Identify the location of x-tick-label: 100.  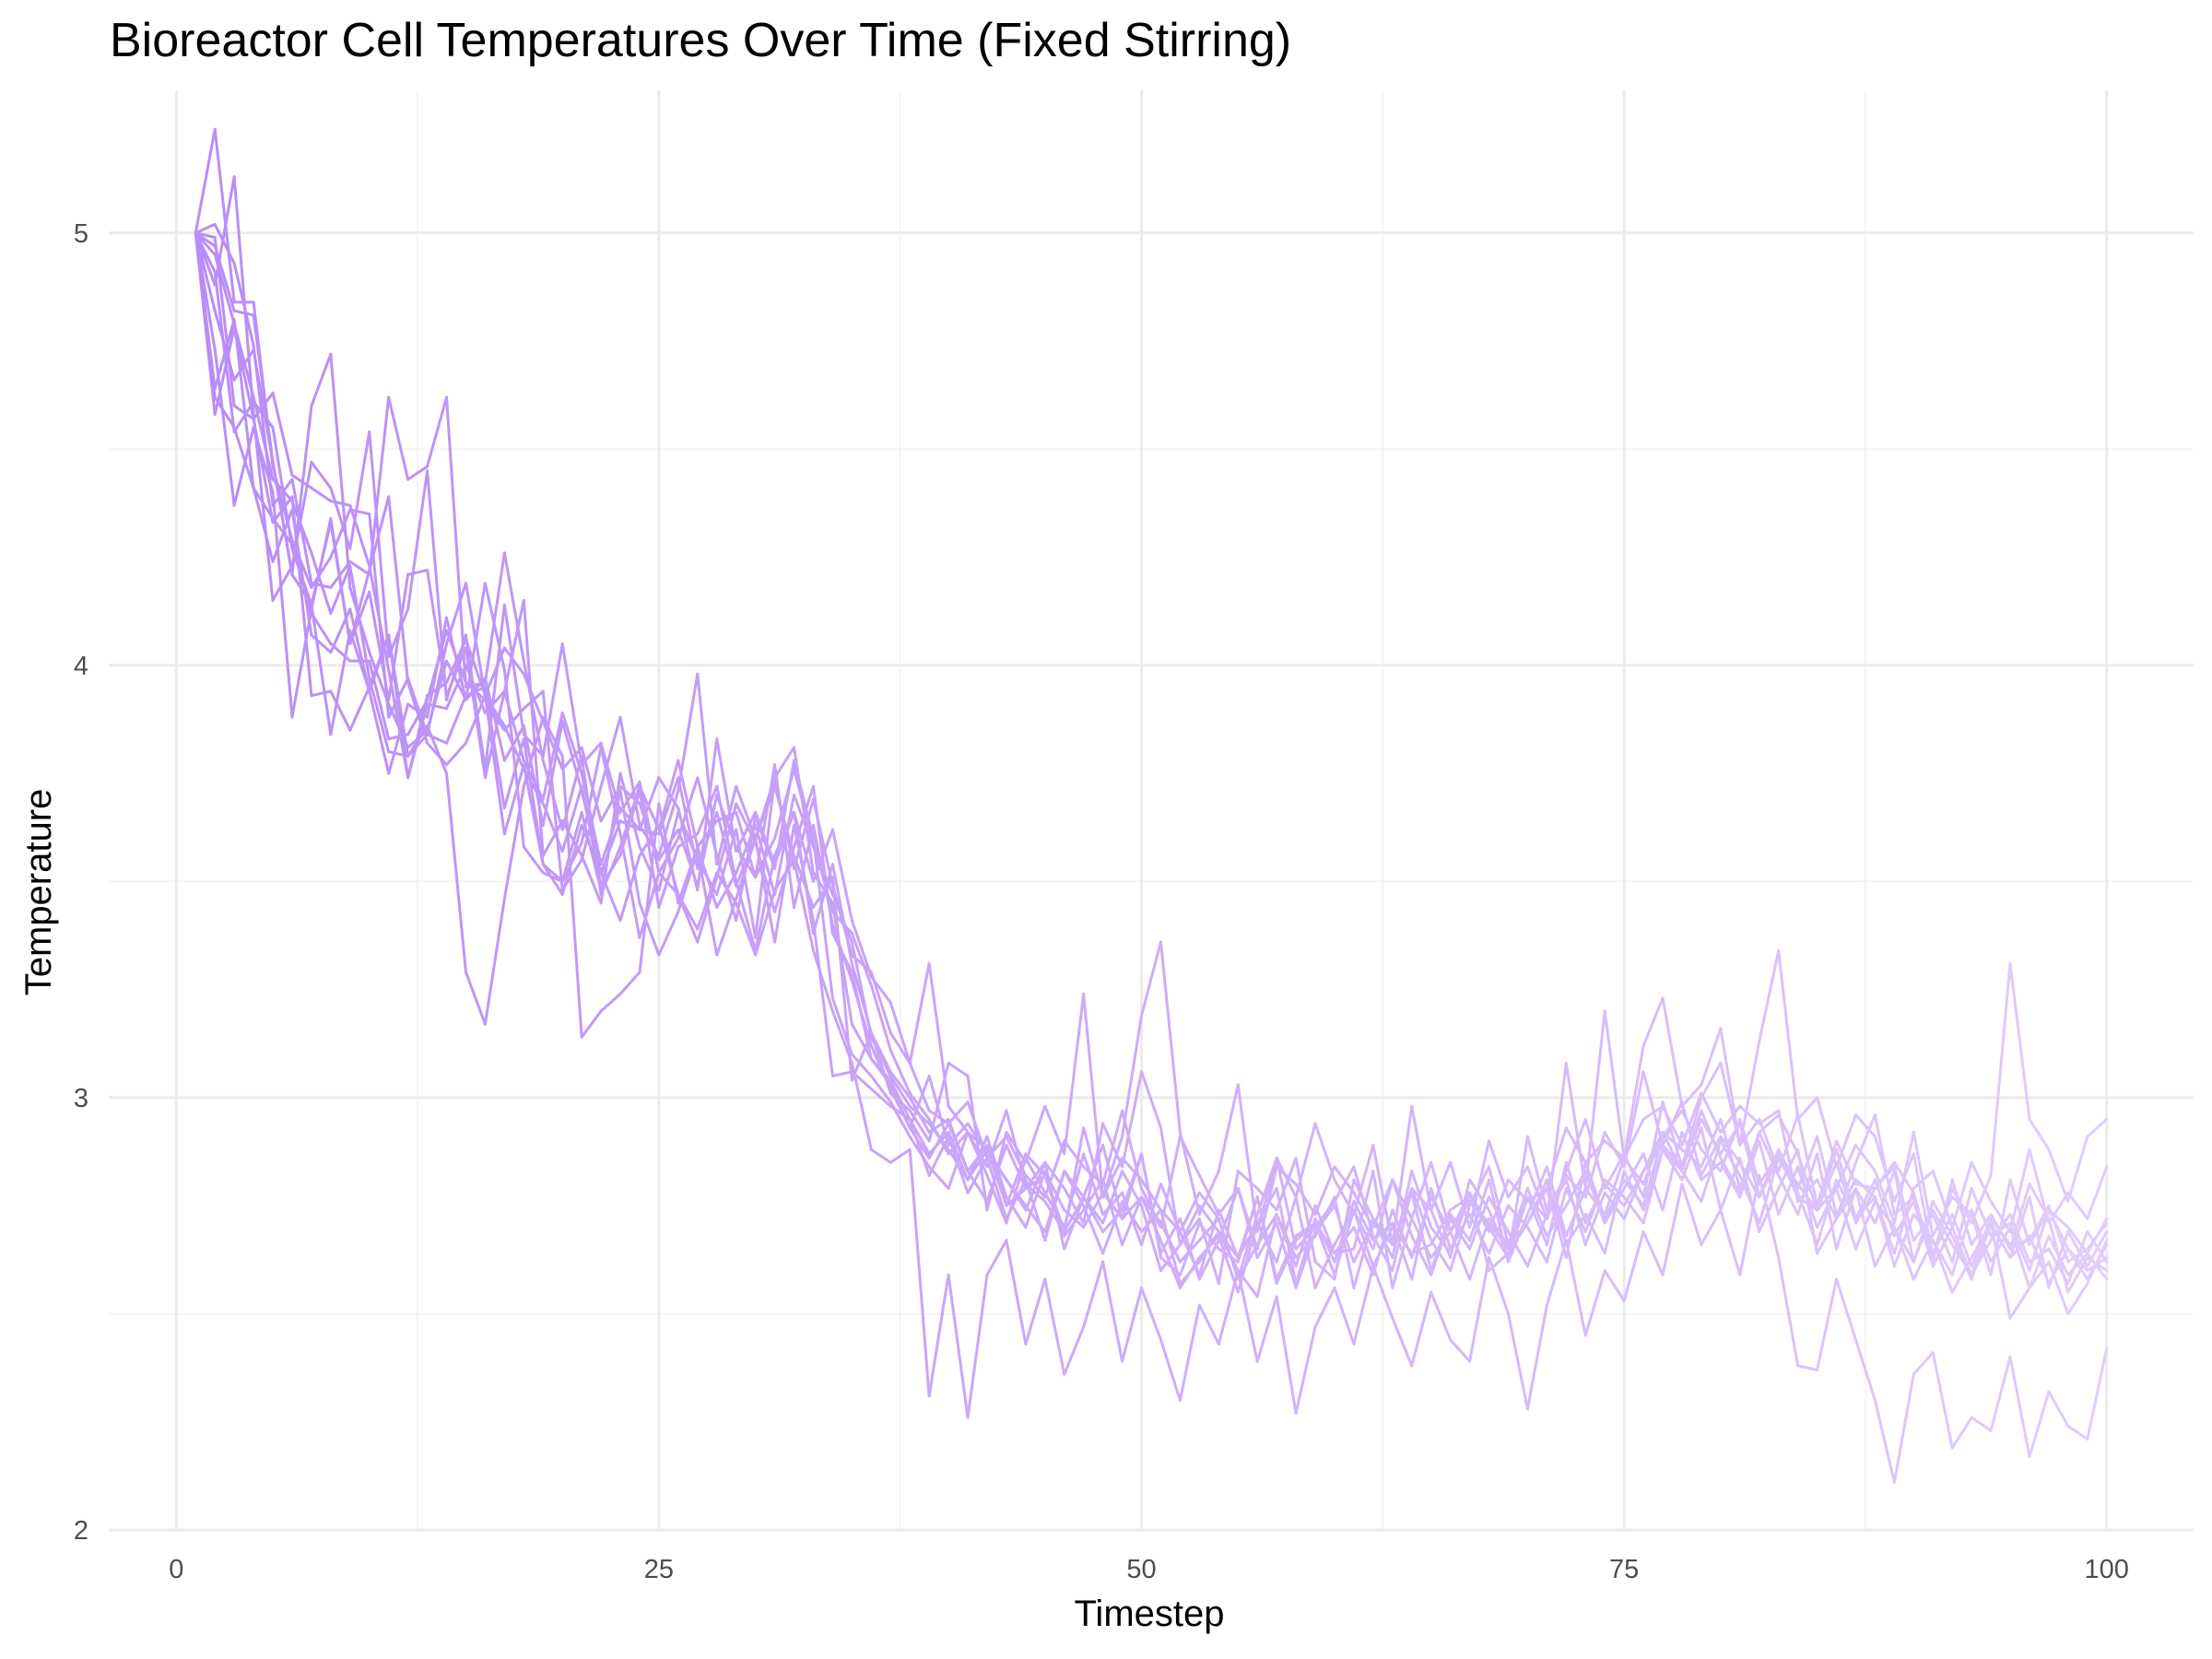
(2107, 1569).